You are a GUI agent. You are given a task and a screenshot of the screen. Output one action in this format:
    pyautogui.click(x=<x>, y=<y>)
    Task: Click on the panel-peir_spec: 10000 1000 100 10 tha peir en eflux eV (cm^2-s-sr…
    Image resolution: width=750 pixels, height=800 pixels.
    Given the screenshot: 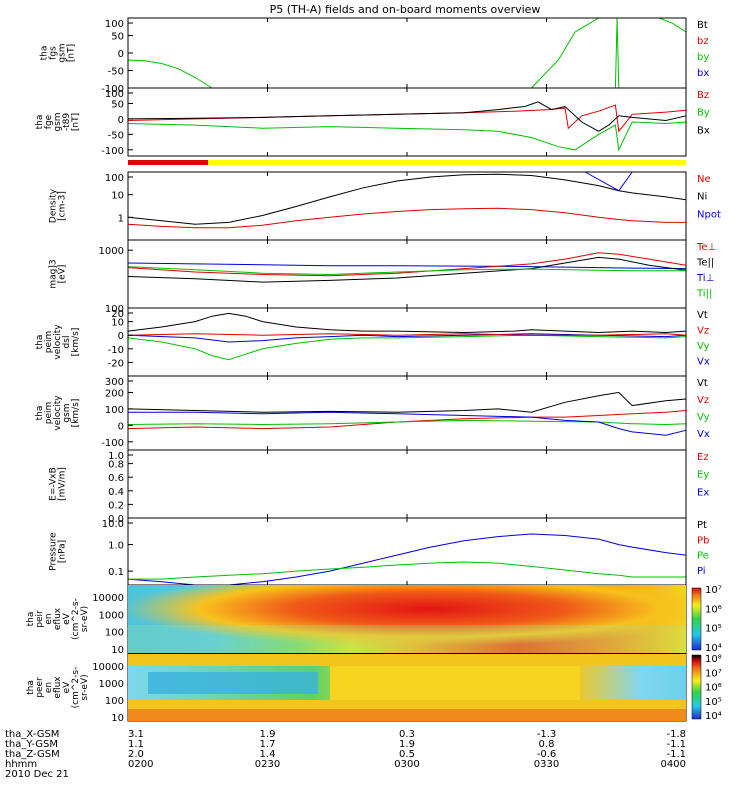 What is the action you would take?
    pyautogui.click(x=374, y=620)
    